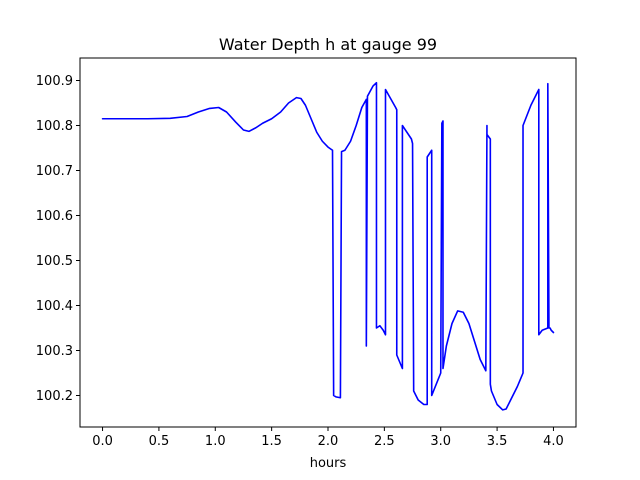 Image resolution: width=640 pixels, height=480 pixels. Describe the element at coordinates (54, 261) in the screenshot. I see `y-tick-label: 100.5` at that location.